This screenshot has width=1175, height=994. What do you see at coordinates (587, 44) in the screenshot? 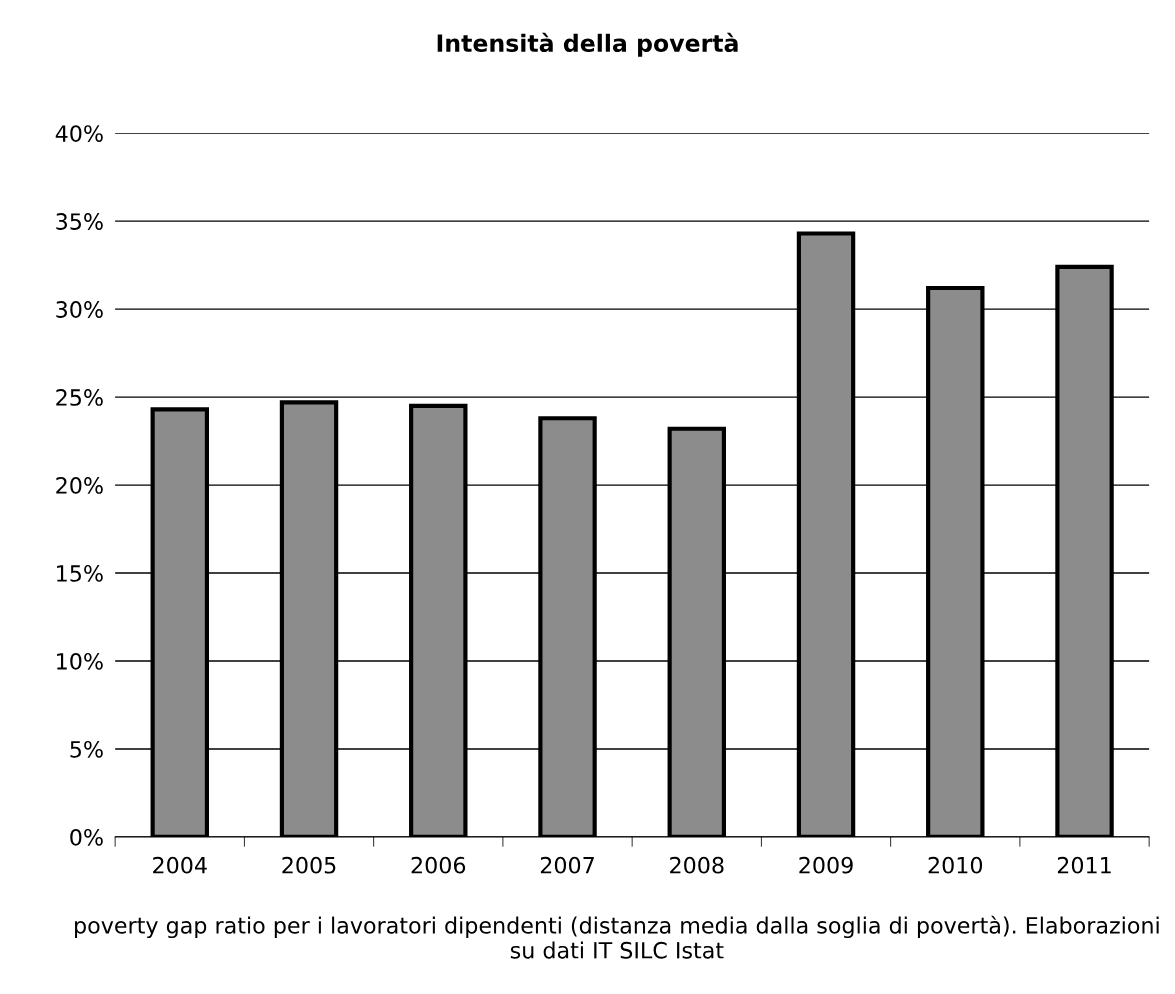
I see `chart-title: Intensità della povertà` at bounding box center [587, 44].